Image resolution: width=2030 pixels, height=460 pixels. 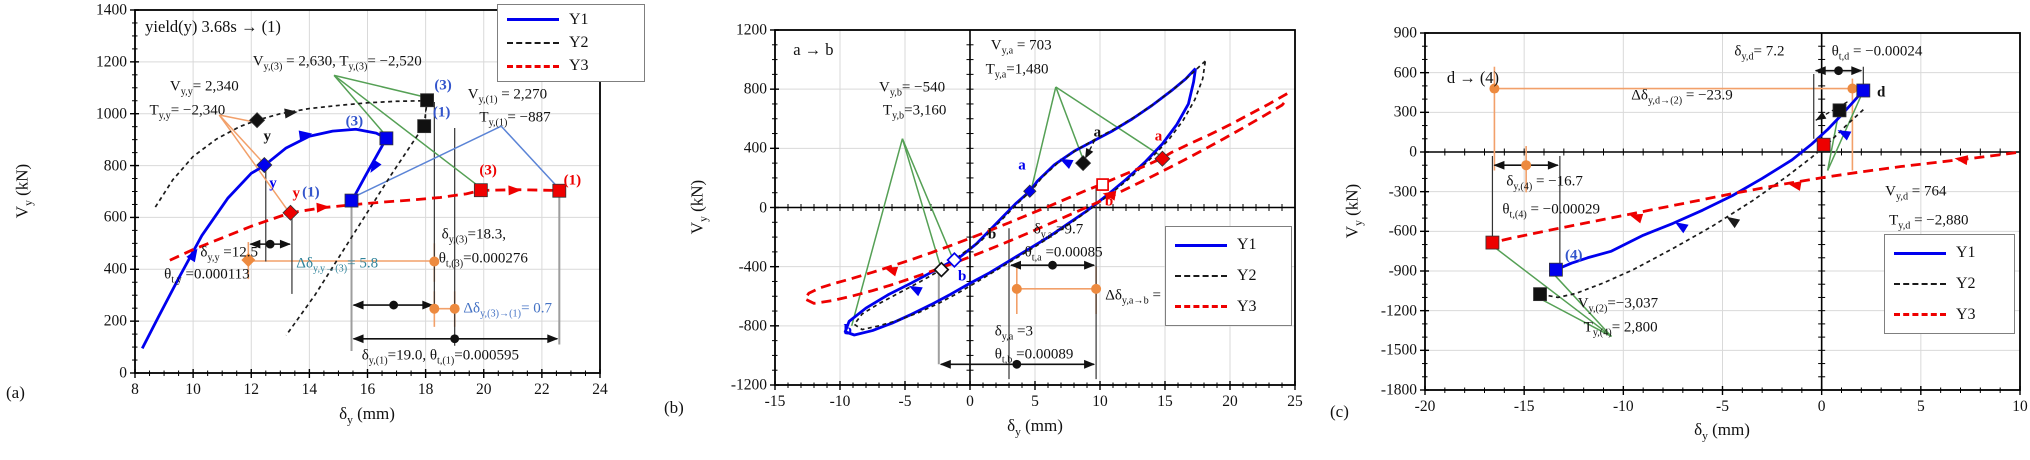 I want to click on y-tick-label: -1200, so click(x=1398, y=310).